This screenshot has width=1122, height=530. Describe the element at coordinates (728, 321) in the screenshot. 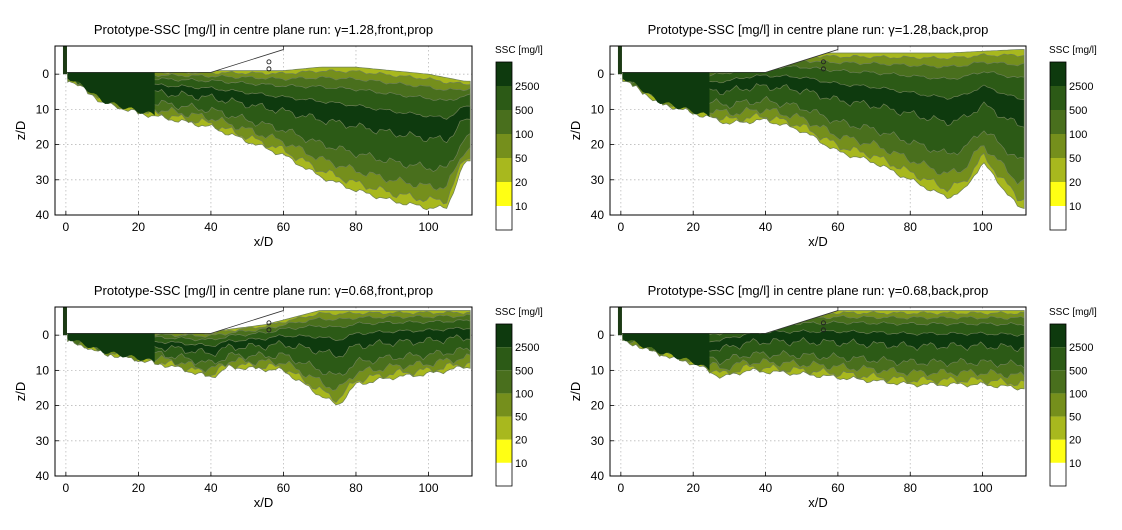

I see `vessel-hull` at that location.